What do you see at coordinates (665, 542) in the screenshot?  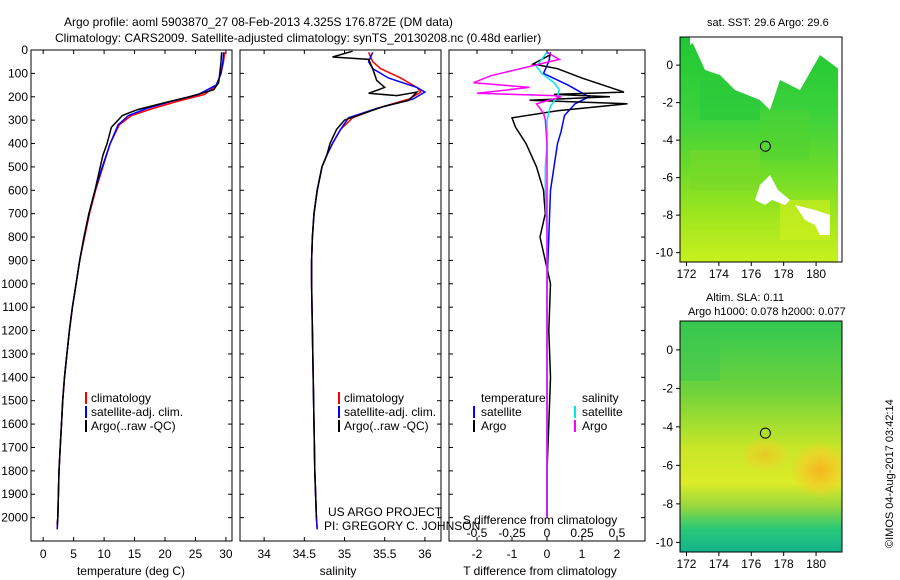 I see `sla_map-ytick-label: -10` at bounding box center [665, 542].